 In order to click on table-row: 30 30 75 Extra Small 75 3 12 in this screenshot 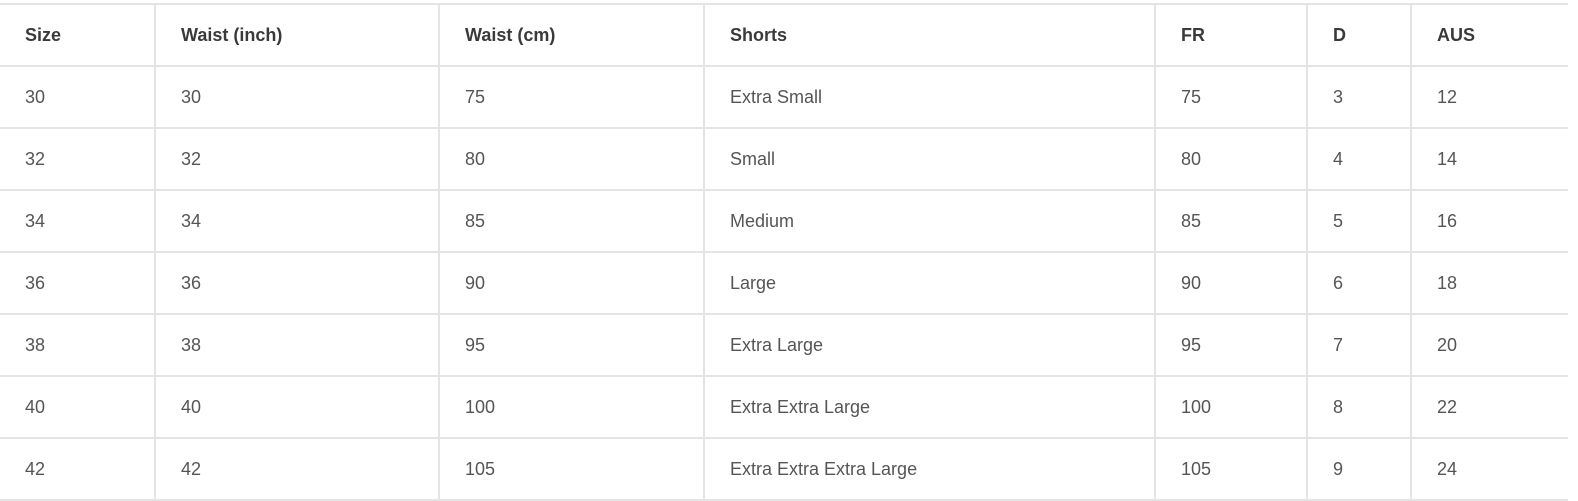, I will do `click(784, 97)`.